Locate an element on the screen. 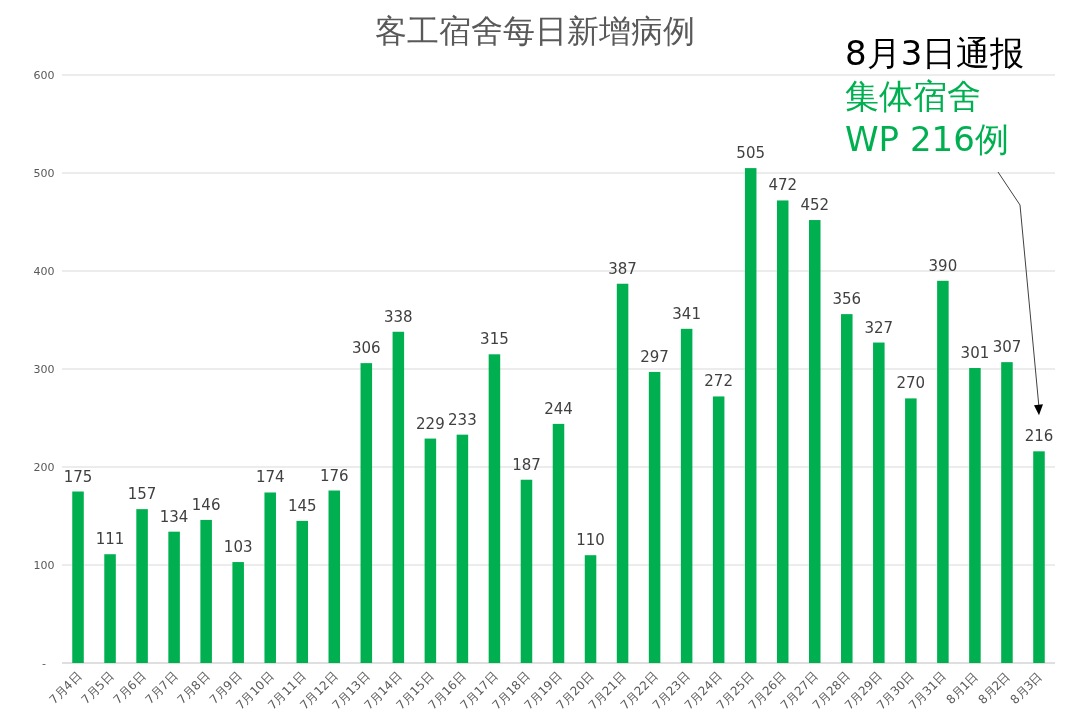  data-label: 103 is located at coordinates (238, 547).